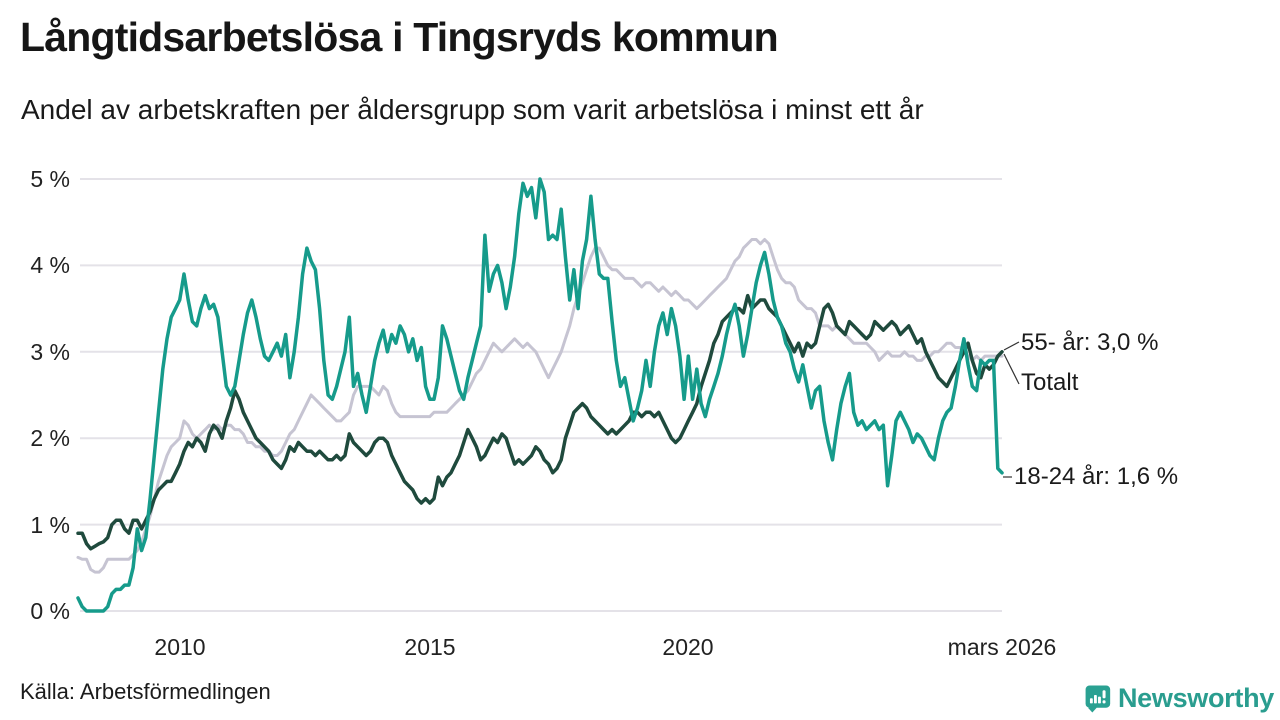  I want to click on y-axis-tick-1: 1 %, so click(50, 525).